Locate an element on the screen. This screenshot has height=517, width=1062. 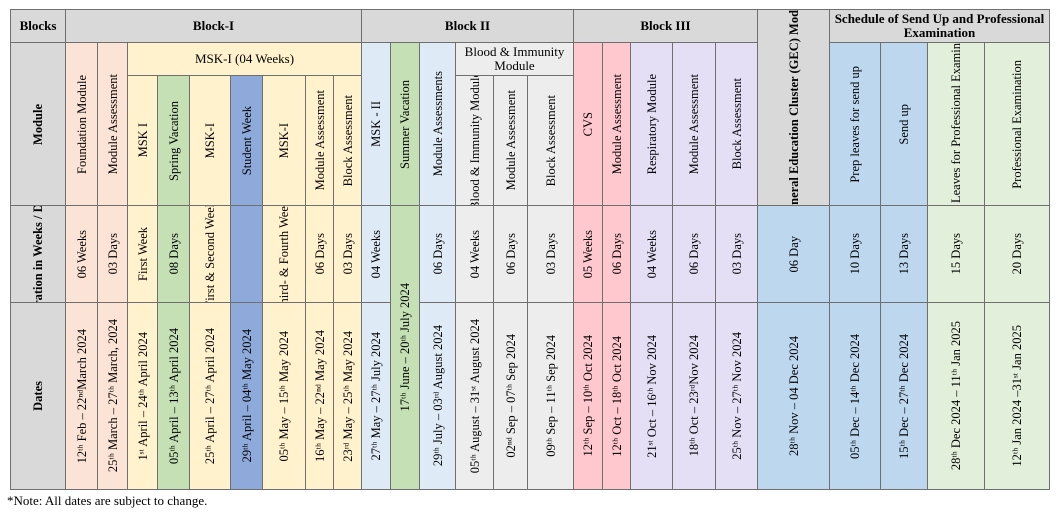
dates-cell-5: 25ᵗʰ April – 27ᵗʰ April 2024 is located at coordinates (210, 396).